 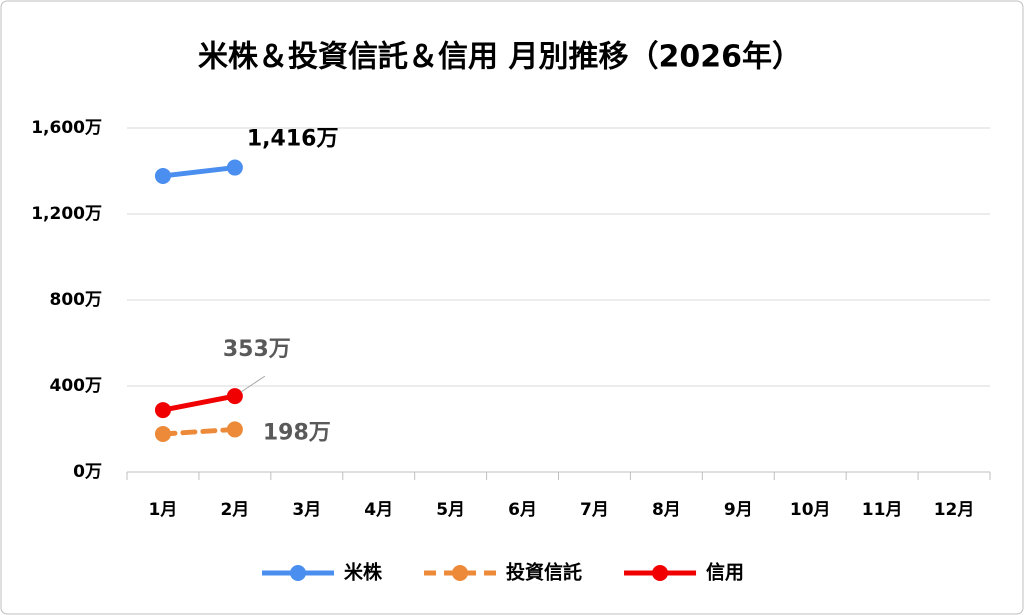 What do you see at coordinates (66, 214) in the screenshot?
I see `y-tick-label: 1,200万` at bounding box center [66, 214].